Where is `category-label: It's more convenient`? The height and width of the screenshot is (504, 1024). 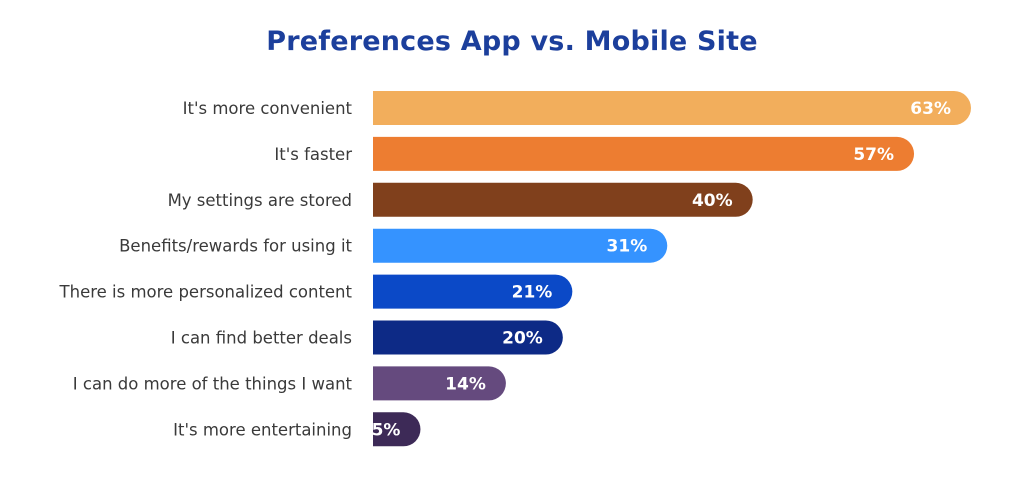 category-label: It's more convenient is located at coordinates (268, 108).